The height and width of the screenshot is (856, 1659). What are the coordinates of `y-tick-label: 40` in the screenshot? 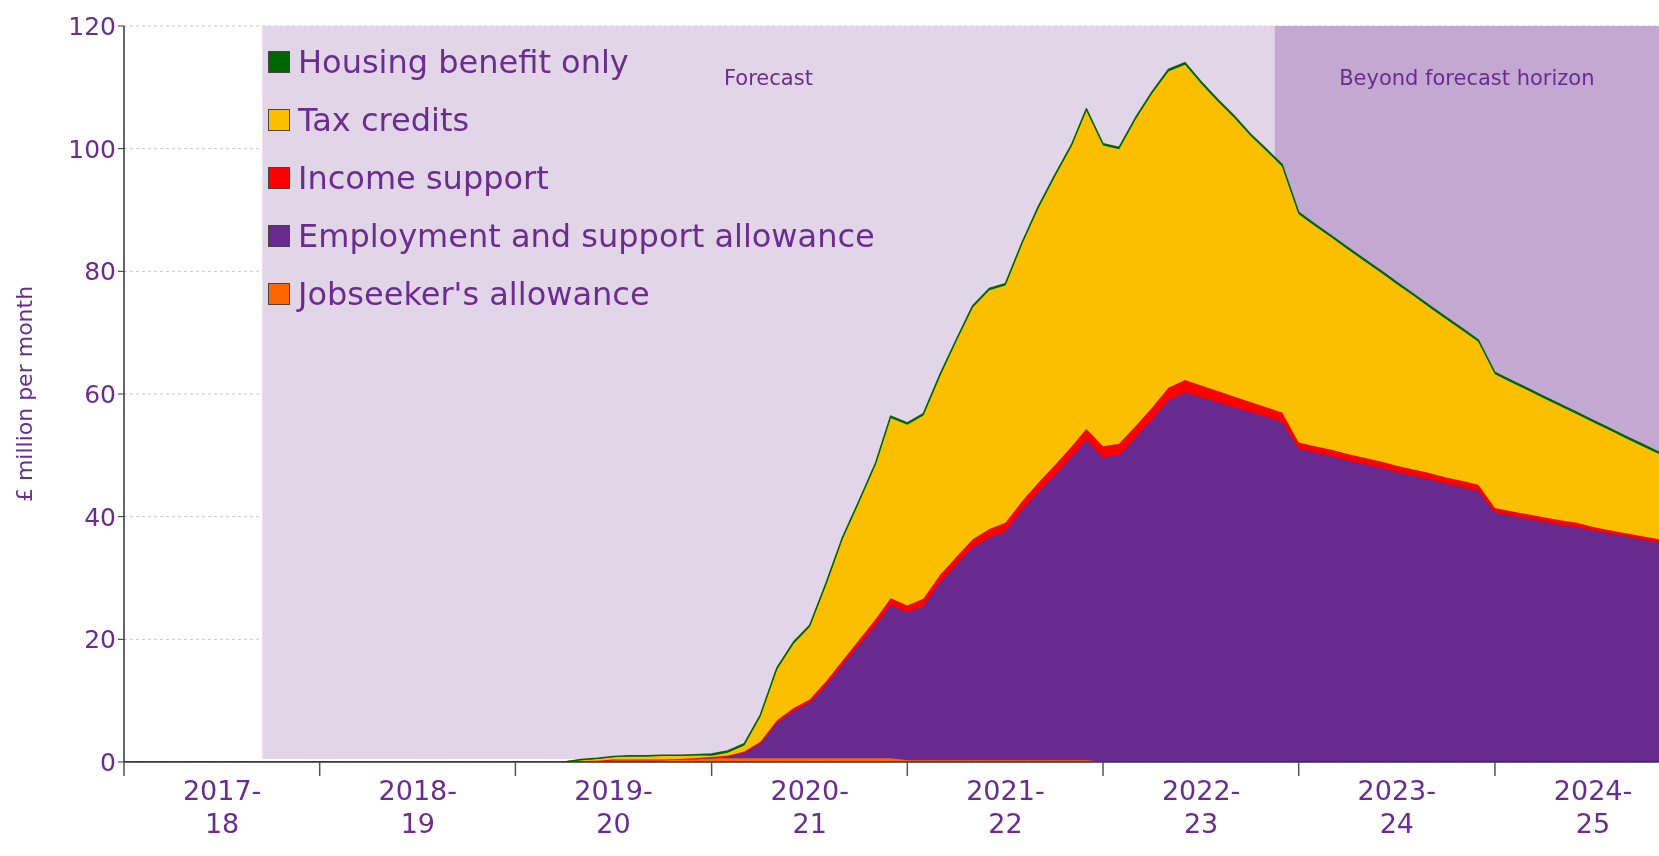 It's located at (100, 517).